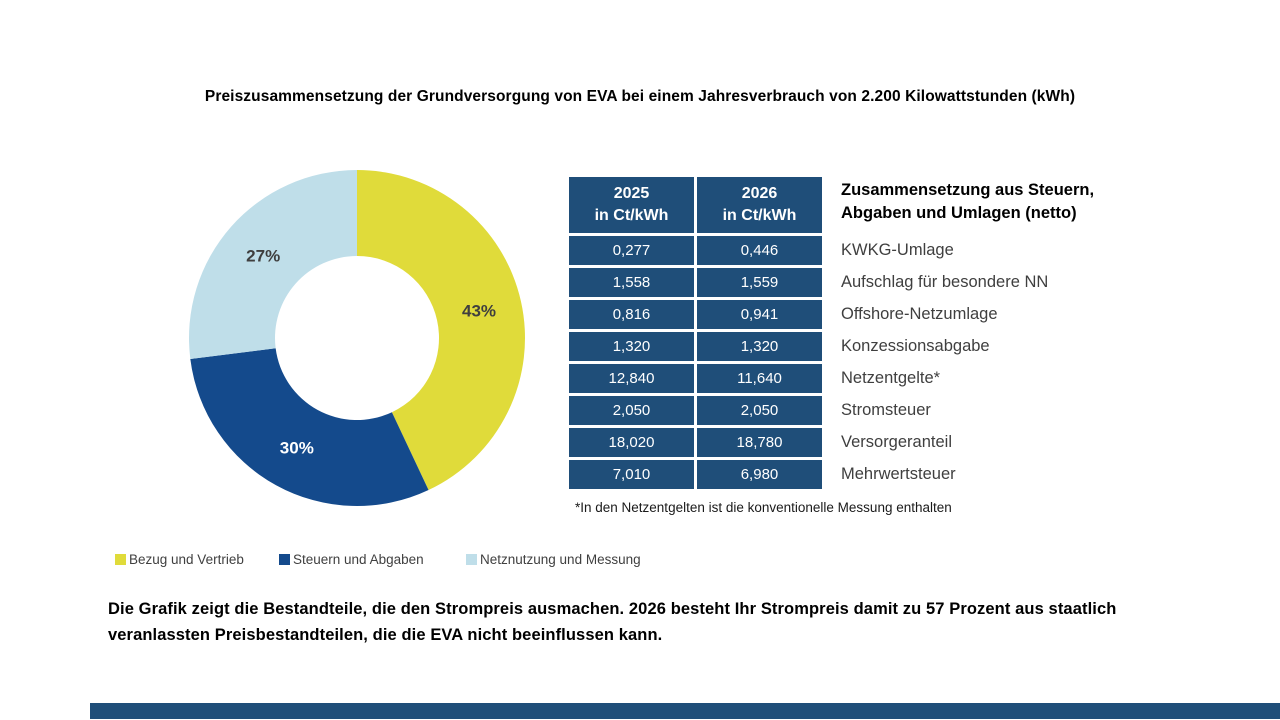 This screenshot has width=1280, height=720. What do you see at coordinates (263, 255) in the screenshot?
I see `donut-slice-label: 27%` at bounding box center [263, 255].